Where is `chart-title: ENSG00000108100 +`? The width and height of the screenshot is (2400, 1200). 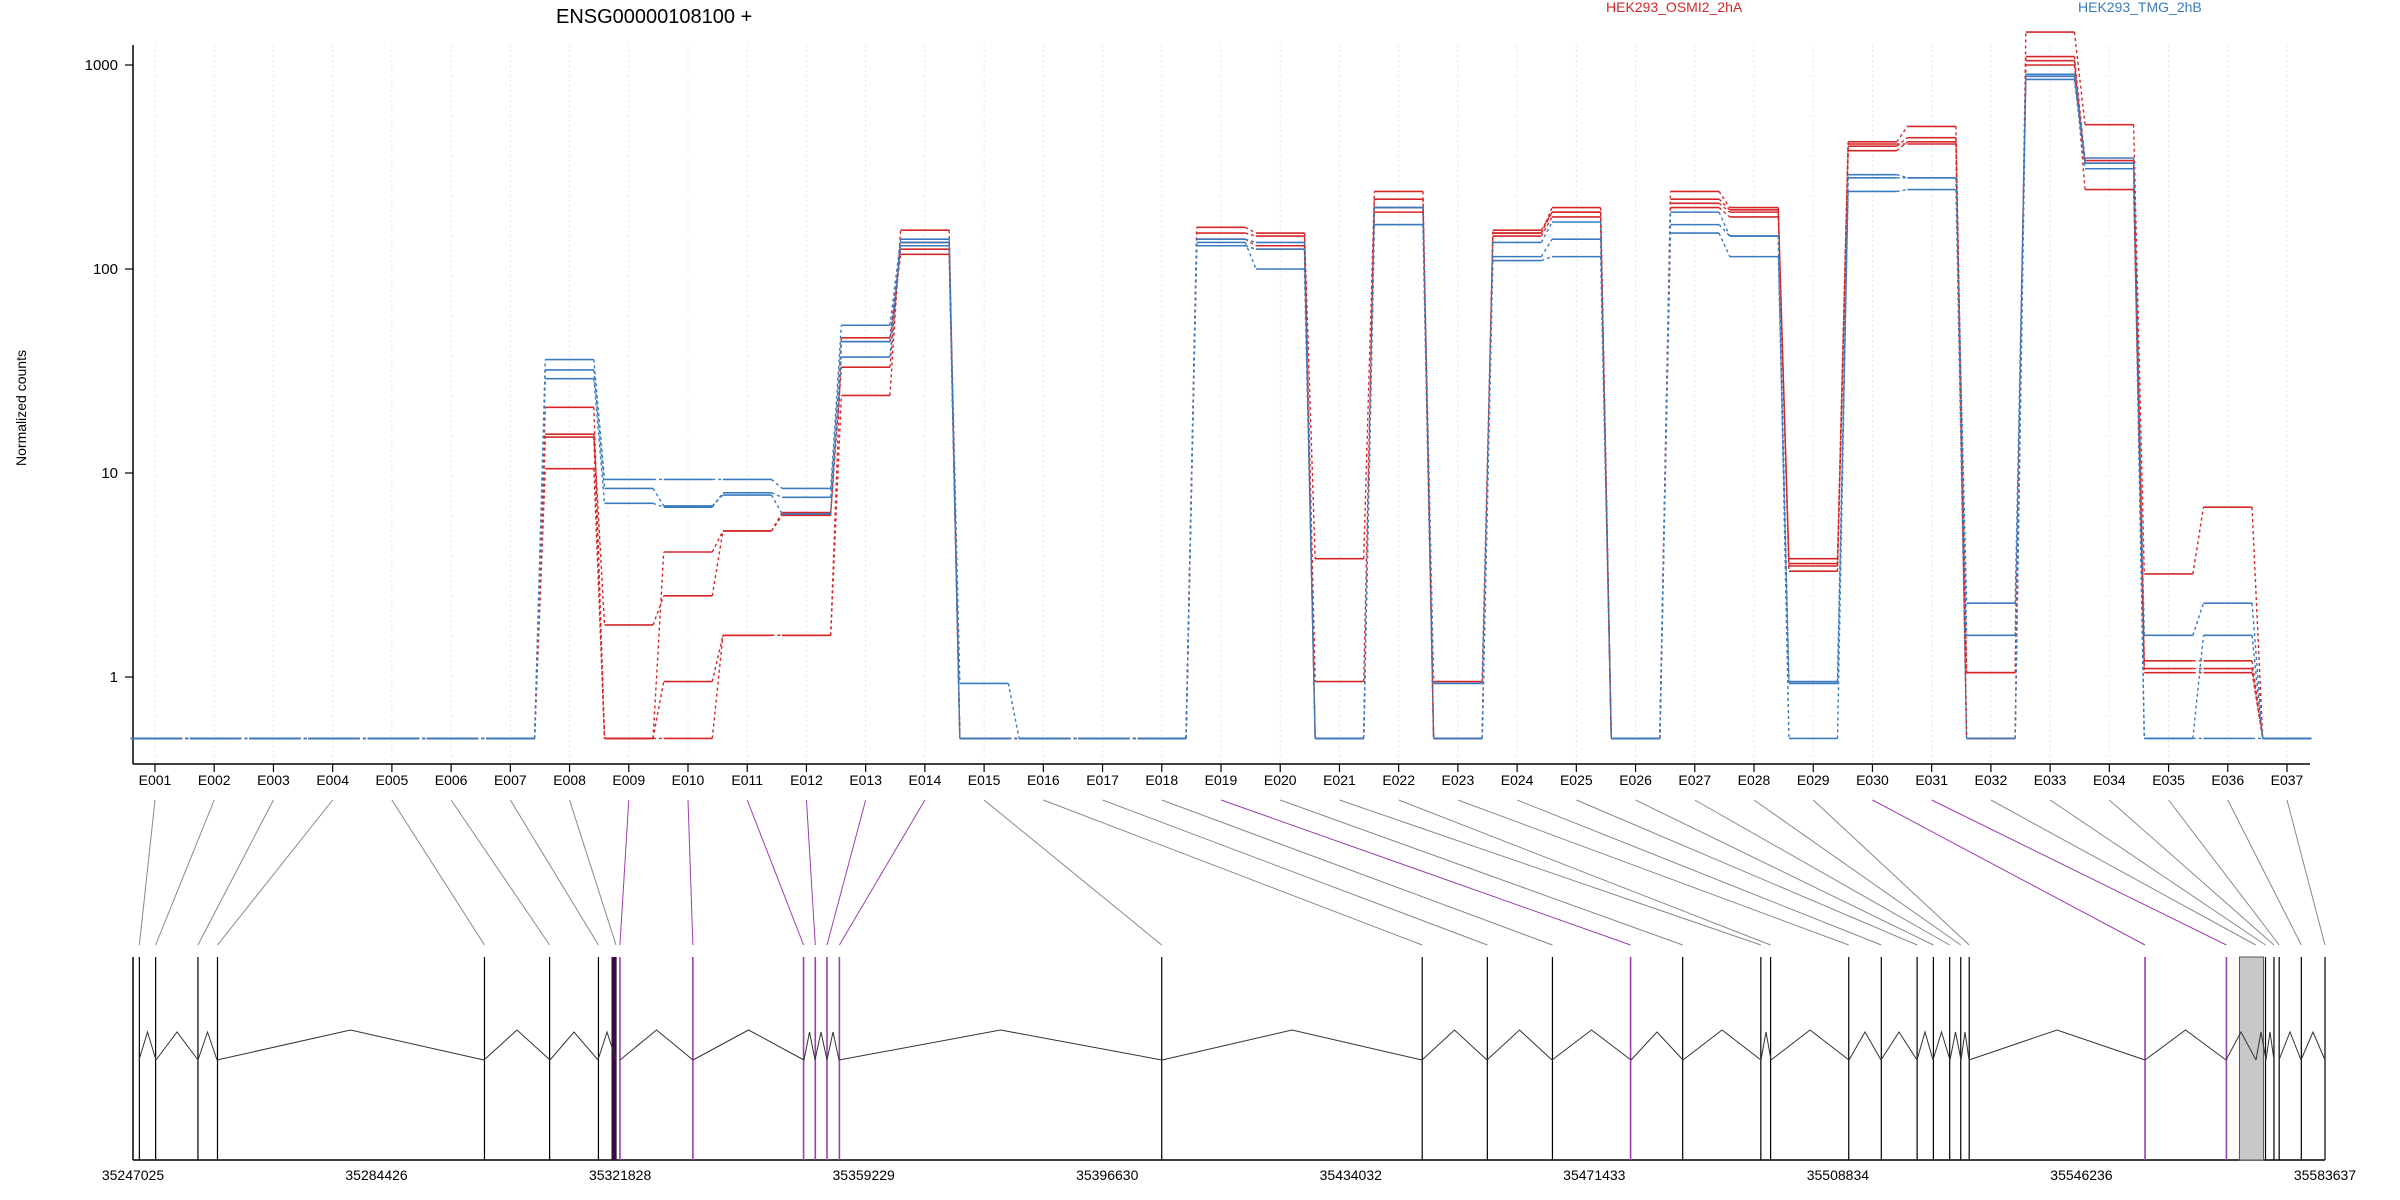
chart-title: ENSG00000108100 + is located at coordinates (654, 17).